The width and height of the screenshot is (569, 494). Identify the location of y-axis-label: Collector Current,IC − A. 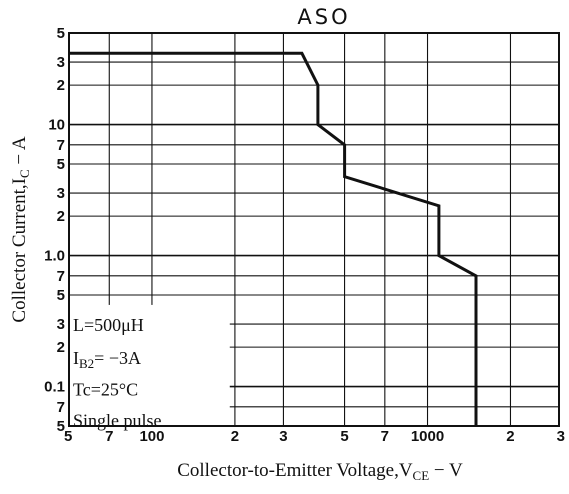
(20, 229).